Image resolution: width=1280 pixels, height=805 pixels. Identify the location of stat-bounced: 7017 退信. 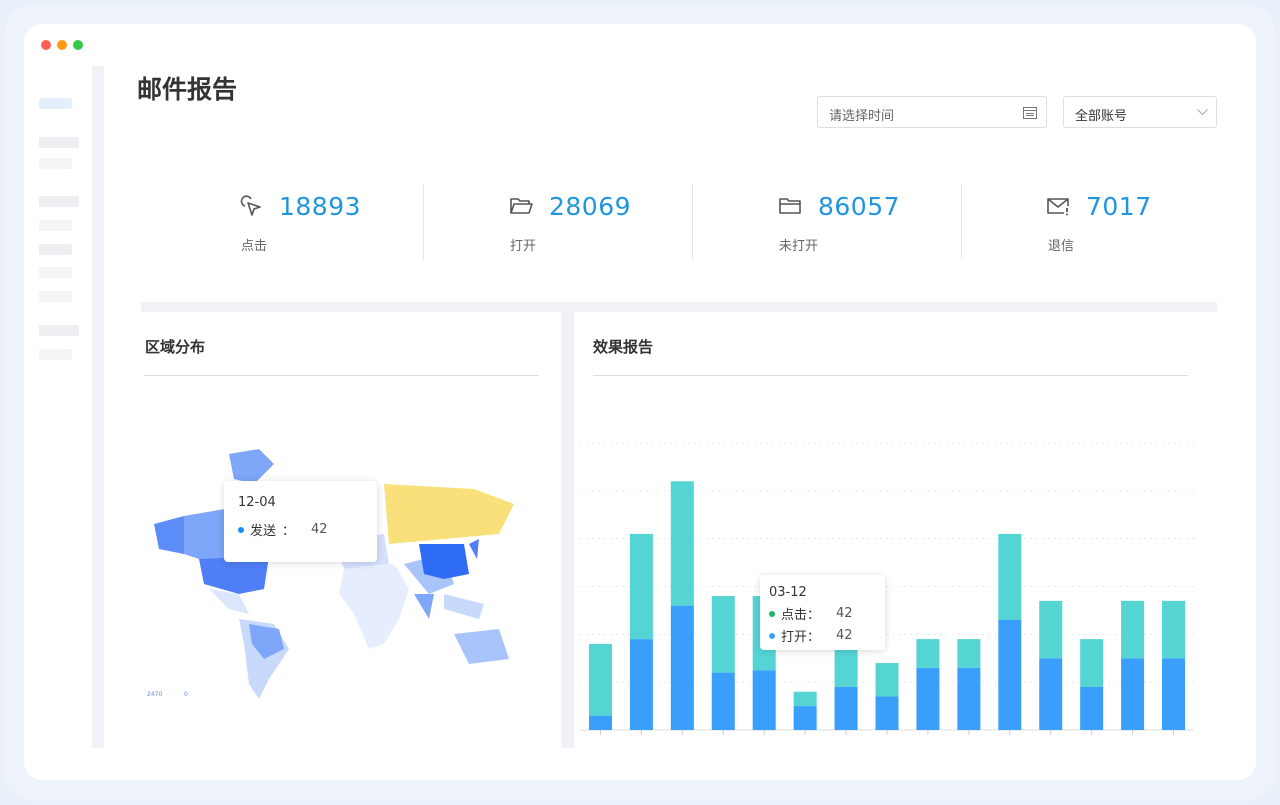
(1095, 222).